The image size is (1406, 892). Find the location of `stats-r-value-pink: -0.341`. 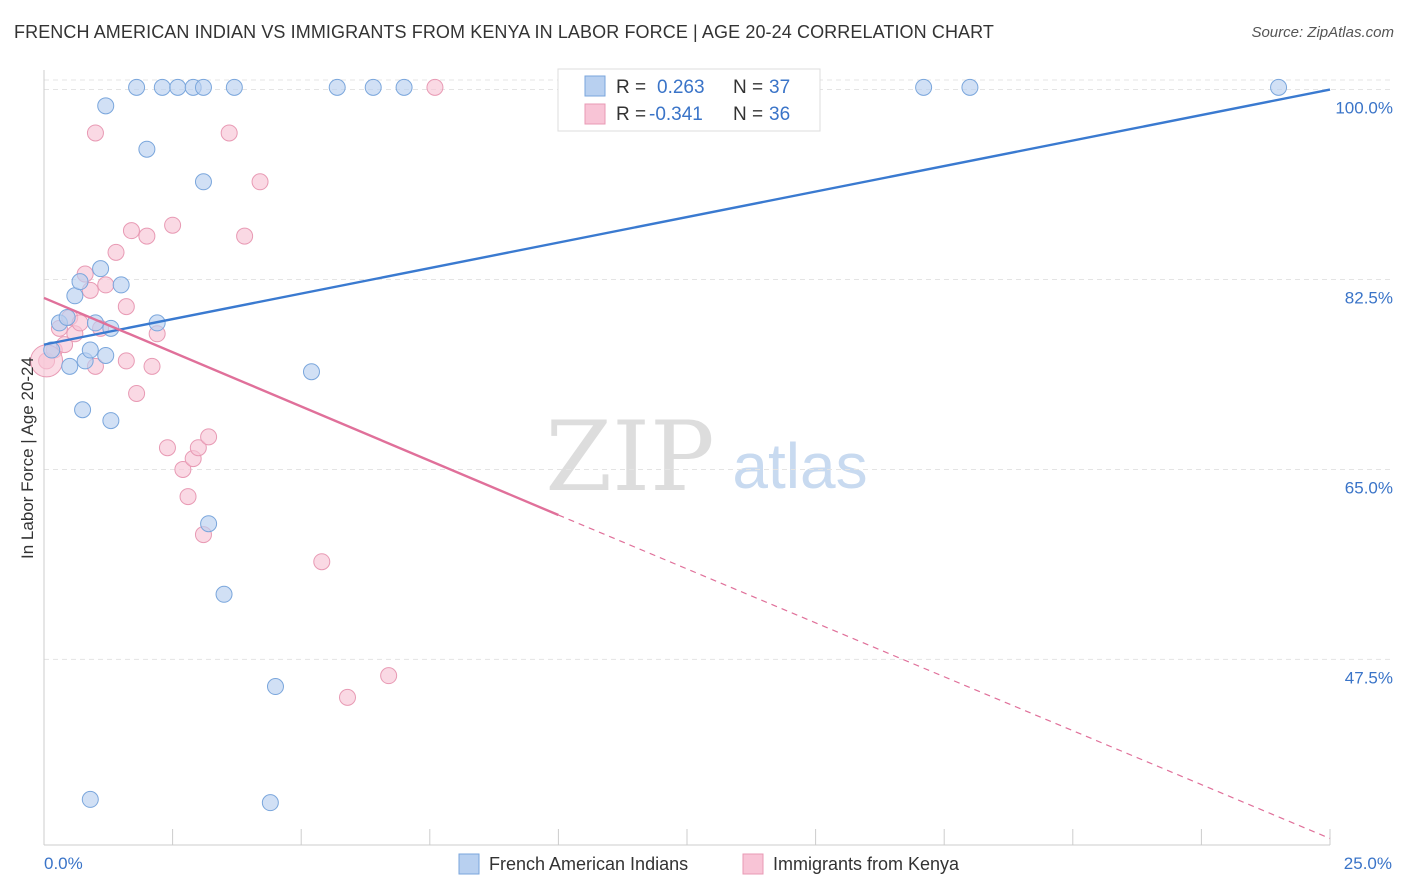

stats-r-value-pink: -0.341 is located at coordinates (676, 114).